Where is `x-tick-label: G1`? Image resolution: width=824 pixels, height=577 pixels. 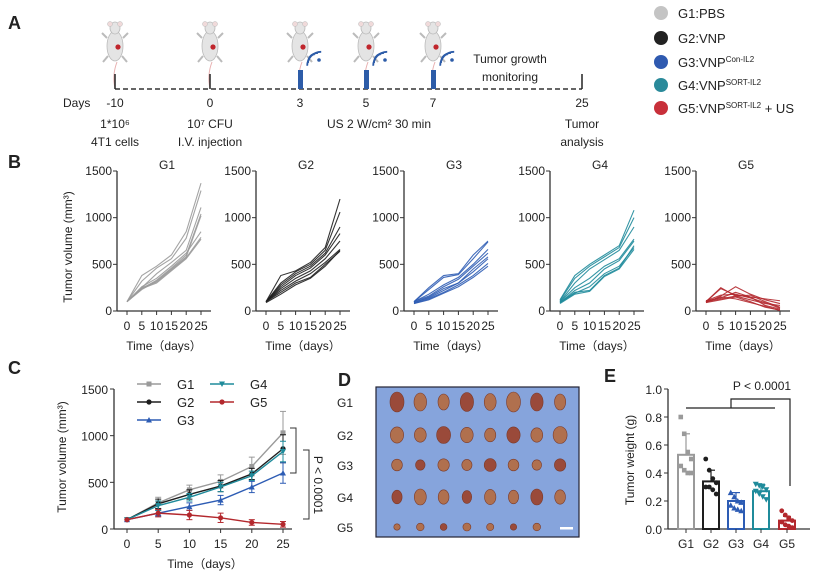
x-tick-label: G1 is located at coordinates (686, 544).